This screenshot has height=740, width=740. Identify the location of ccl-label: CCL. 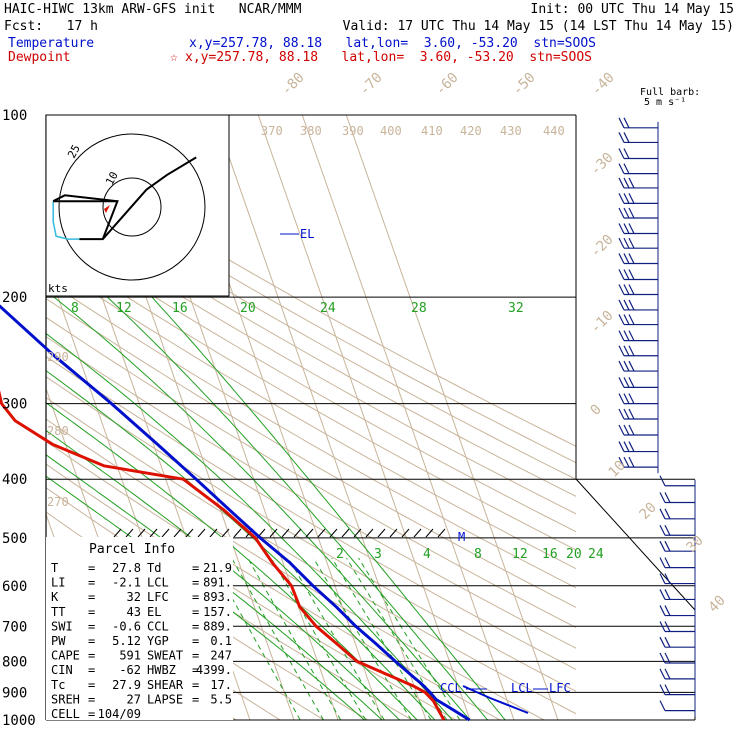
(451, 688).